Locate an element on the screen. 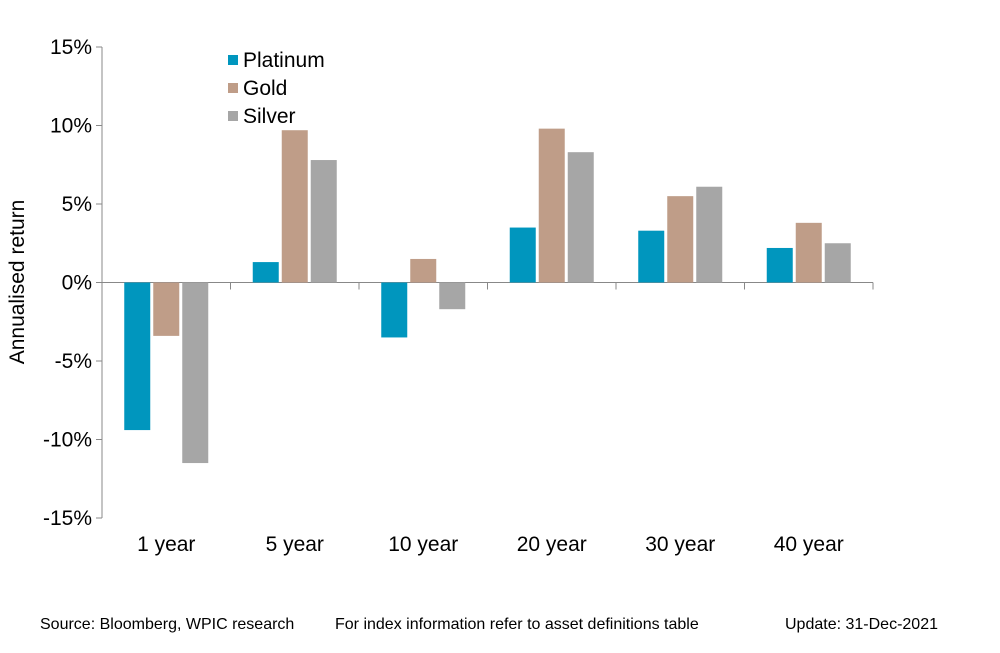 The image size is (1000, 653). y-tick-label: -15% is located at coordinates (67, 518).